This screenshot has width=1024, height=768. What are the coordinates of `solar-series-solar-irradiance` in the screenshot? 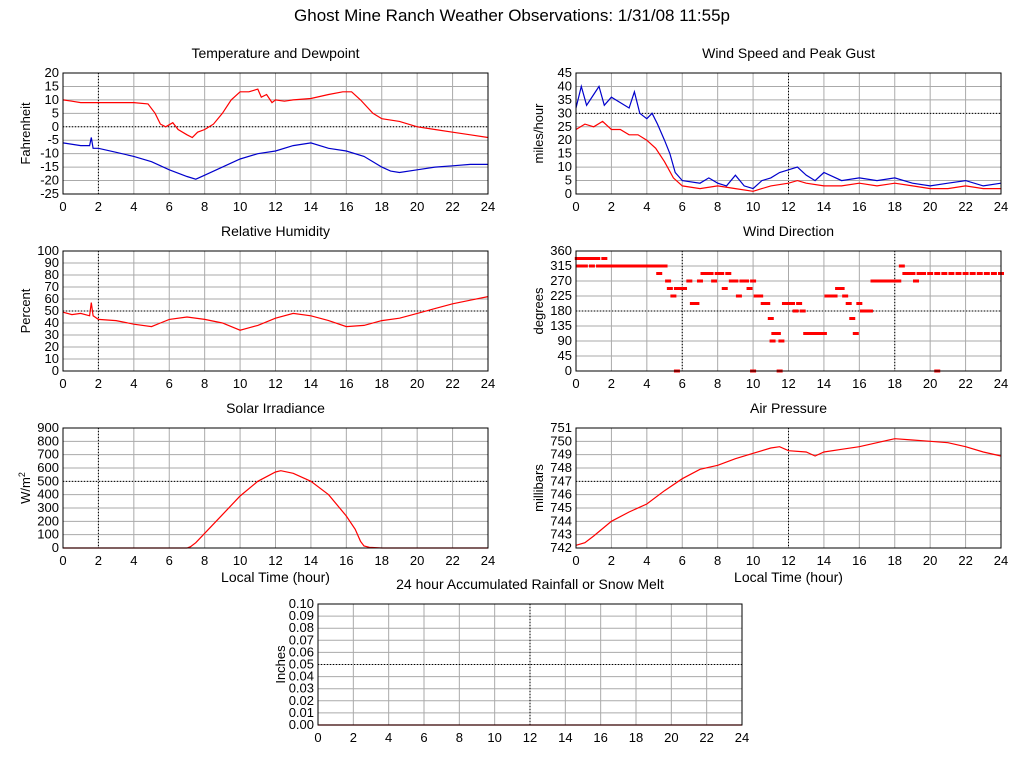 It's located at (275, 509).